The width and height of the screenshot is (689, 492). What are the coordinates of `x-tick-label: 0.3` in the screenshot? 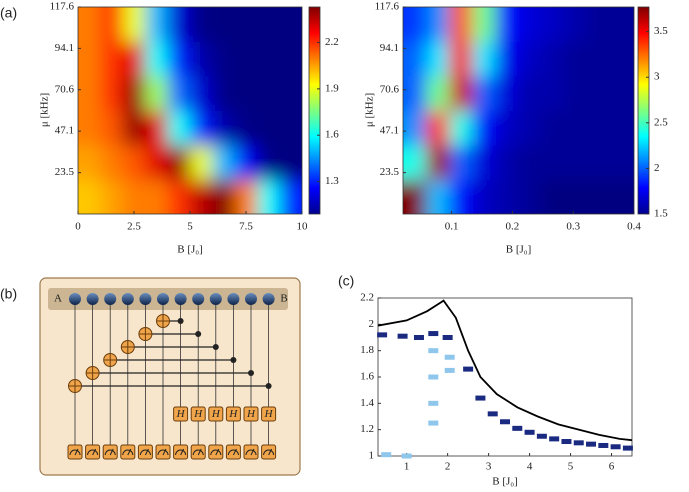 It's located at (573, 227).